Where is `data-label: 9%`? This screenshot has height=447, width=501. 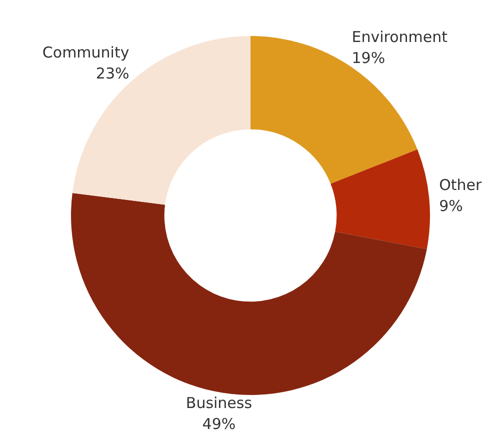 data-label: 9% is located at coordinates (451, 205).